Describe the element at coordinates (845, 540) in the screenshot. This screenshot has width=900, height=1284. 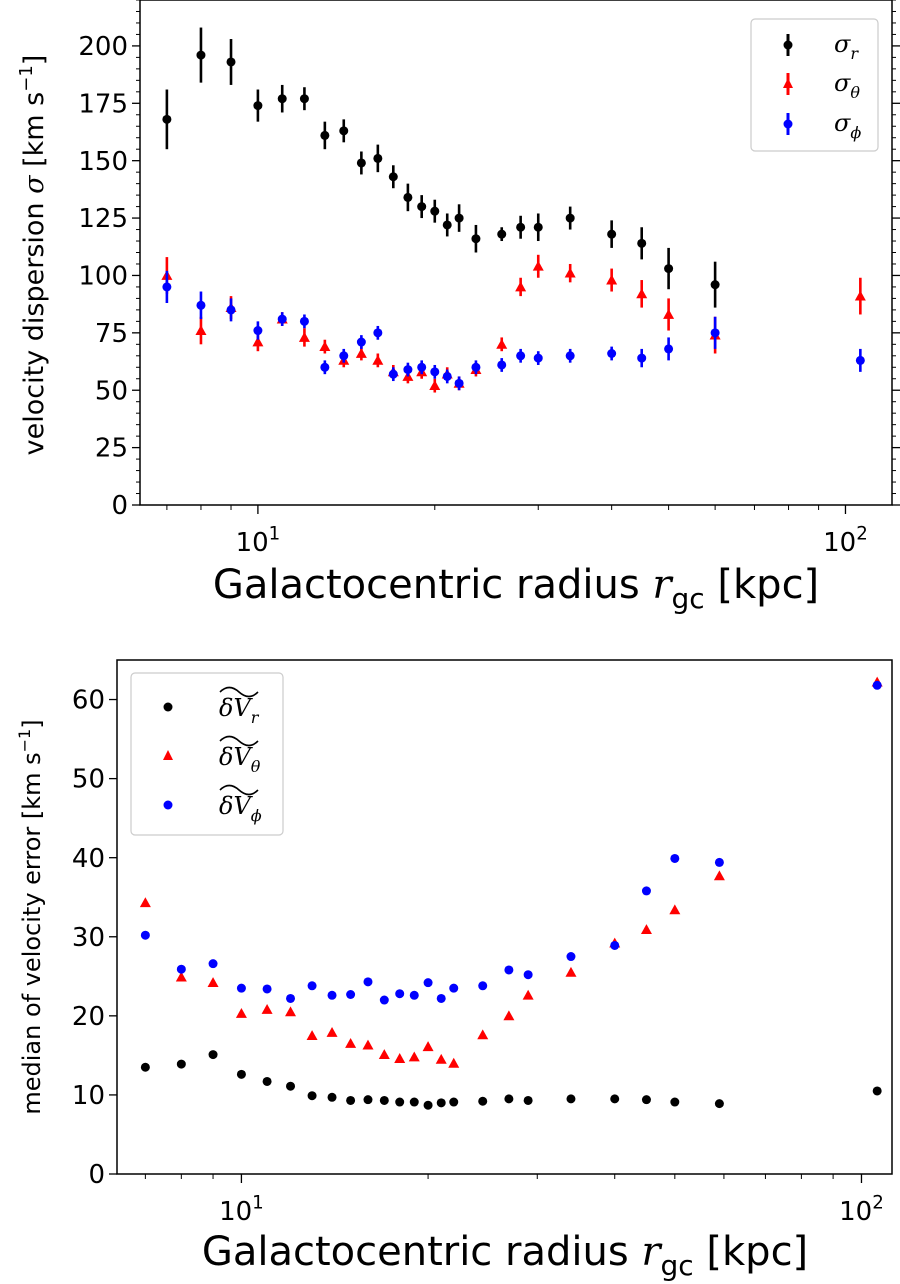
I see `x-tick-label: 102` at that location.